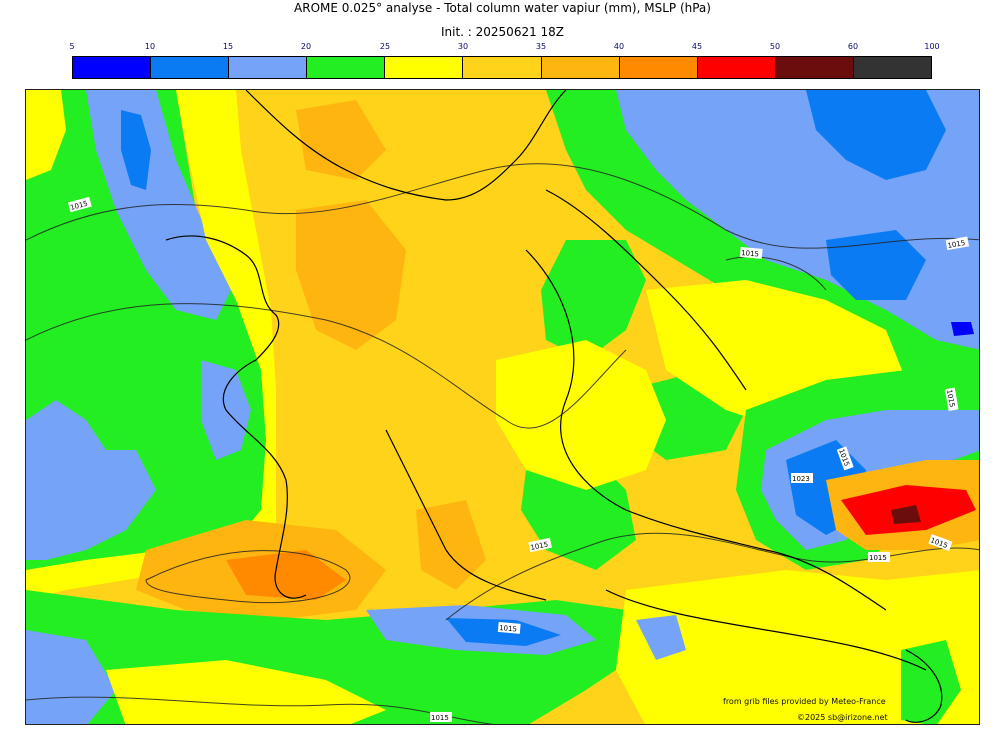 Image resolution: width=1005 pixels, height=738 pixels. What do you see at coordinates (842, 717) in the screenshot?
I see `copyright-credit: ©2025 sb@irizone.net` at bounding box center [842, 717].